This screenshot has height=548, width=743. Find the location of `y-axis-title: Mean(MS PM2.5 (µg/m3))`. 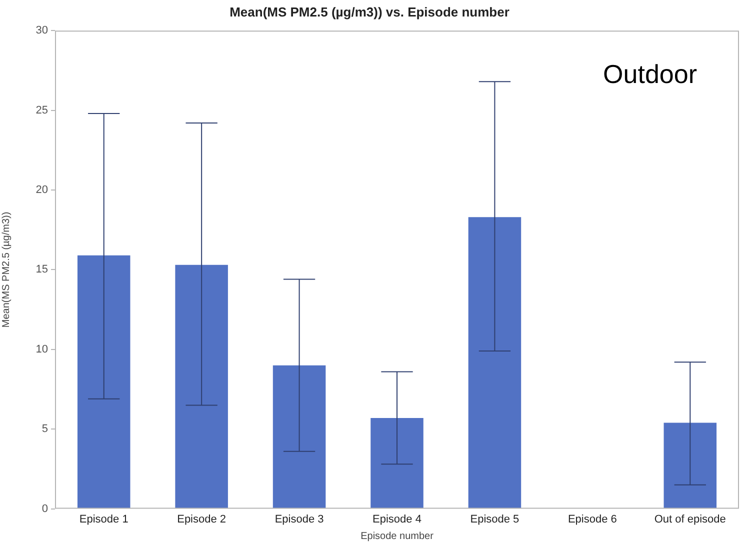

y-axis-title: Mean(MS PM2.5 (µg/m3)) is located at coordinates (6, 270).